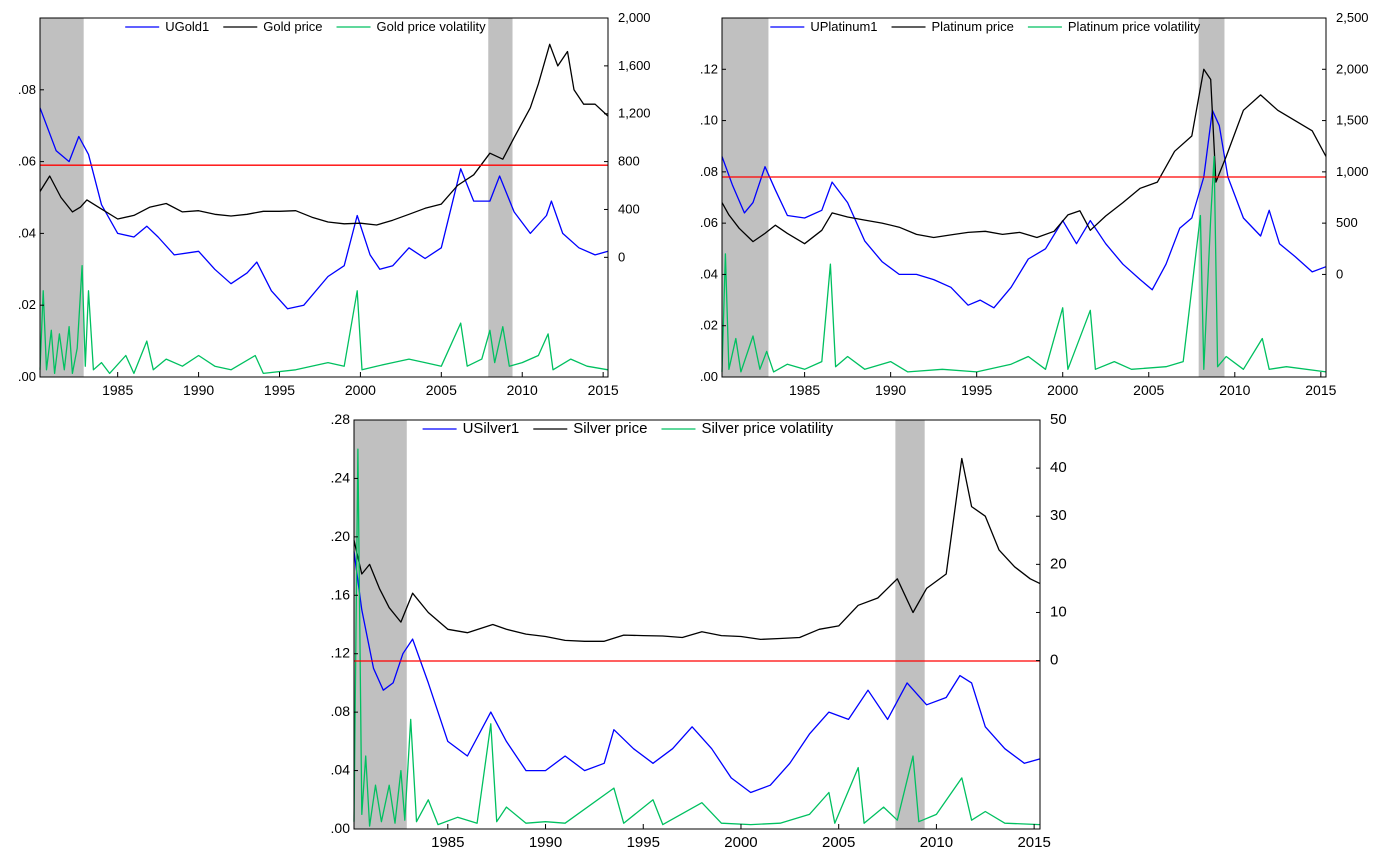 Image resolution: width=1398 pixels, height=861 pixels. Describe the element at coordinates (341, 594) in the screenshot. I see `left-tick-label: .16` at that location.